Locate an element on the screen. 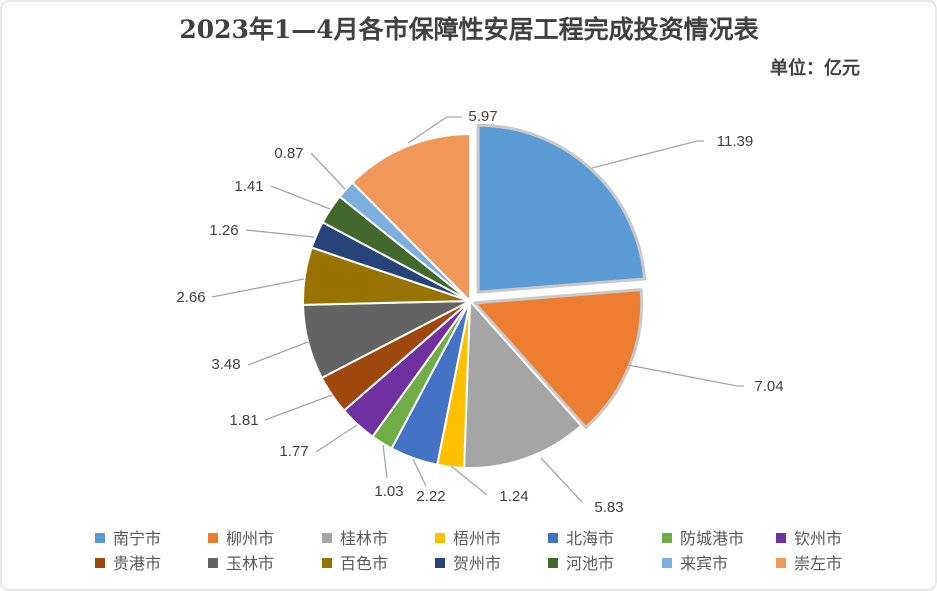 This screenshot has width=937, height=591. legend-item: 来宾市 is located at coordinates (695, 563).